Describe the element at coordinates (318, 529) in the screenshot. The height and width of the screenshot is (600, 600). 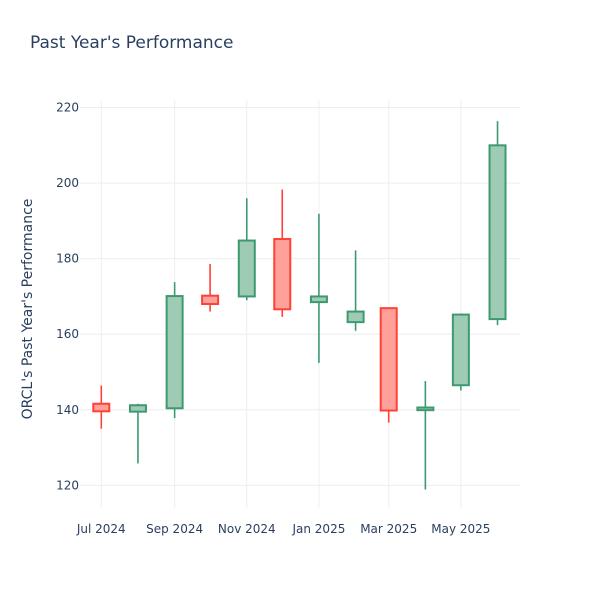
I see `x-tick-label: Jan 2025` at that location.